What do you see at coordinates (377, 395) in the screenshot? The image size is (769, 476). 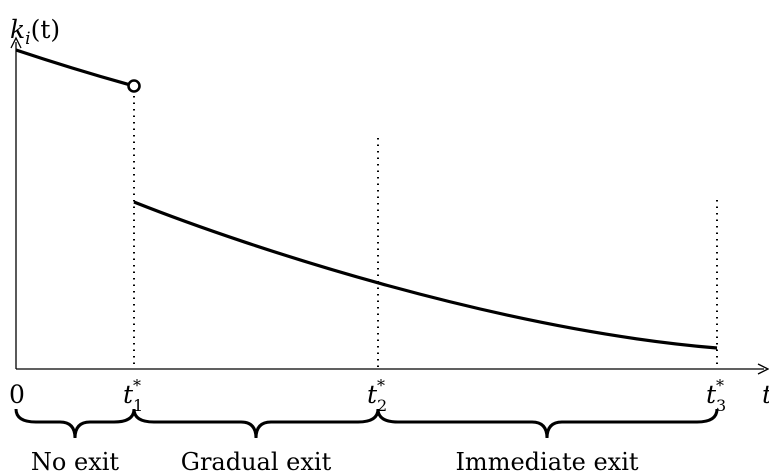 I see `tick-label-t2: t* 2` at bounding box center [377, 395].